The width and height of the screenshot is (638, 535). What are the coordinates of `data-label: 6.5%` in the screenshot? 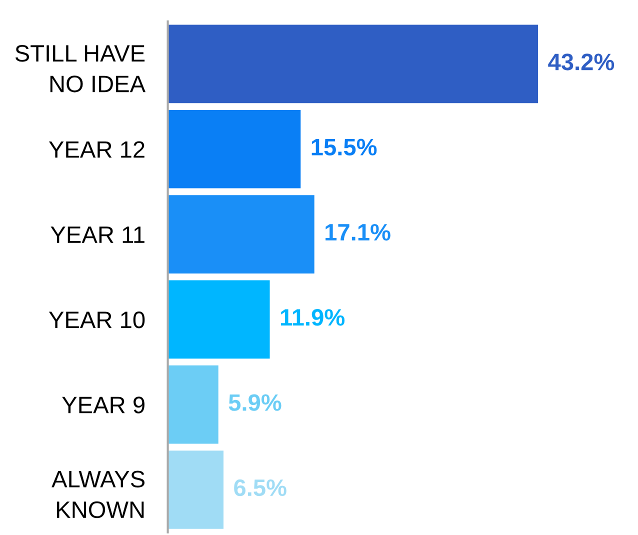 It's located at (260, 487).